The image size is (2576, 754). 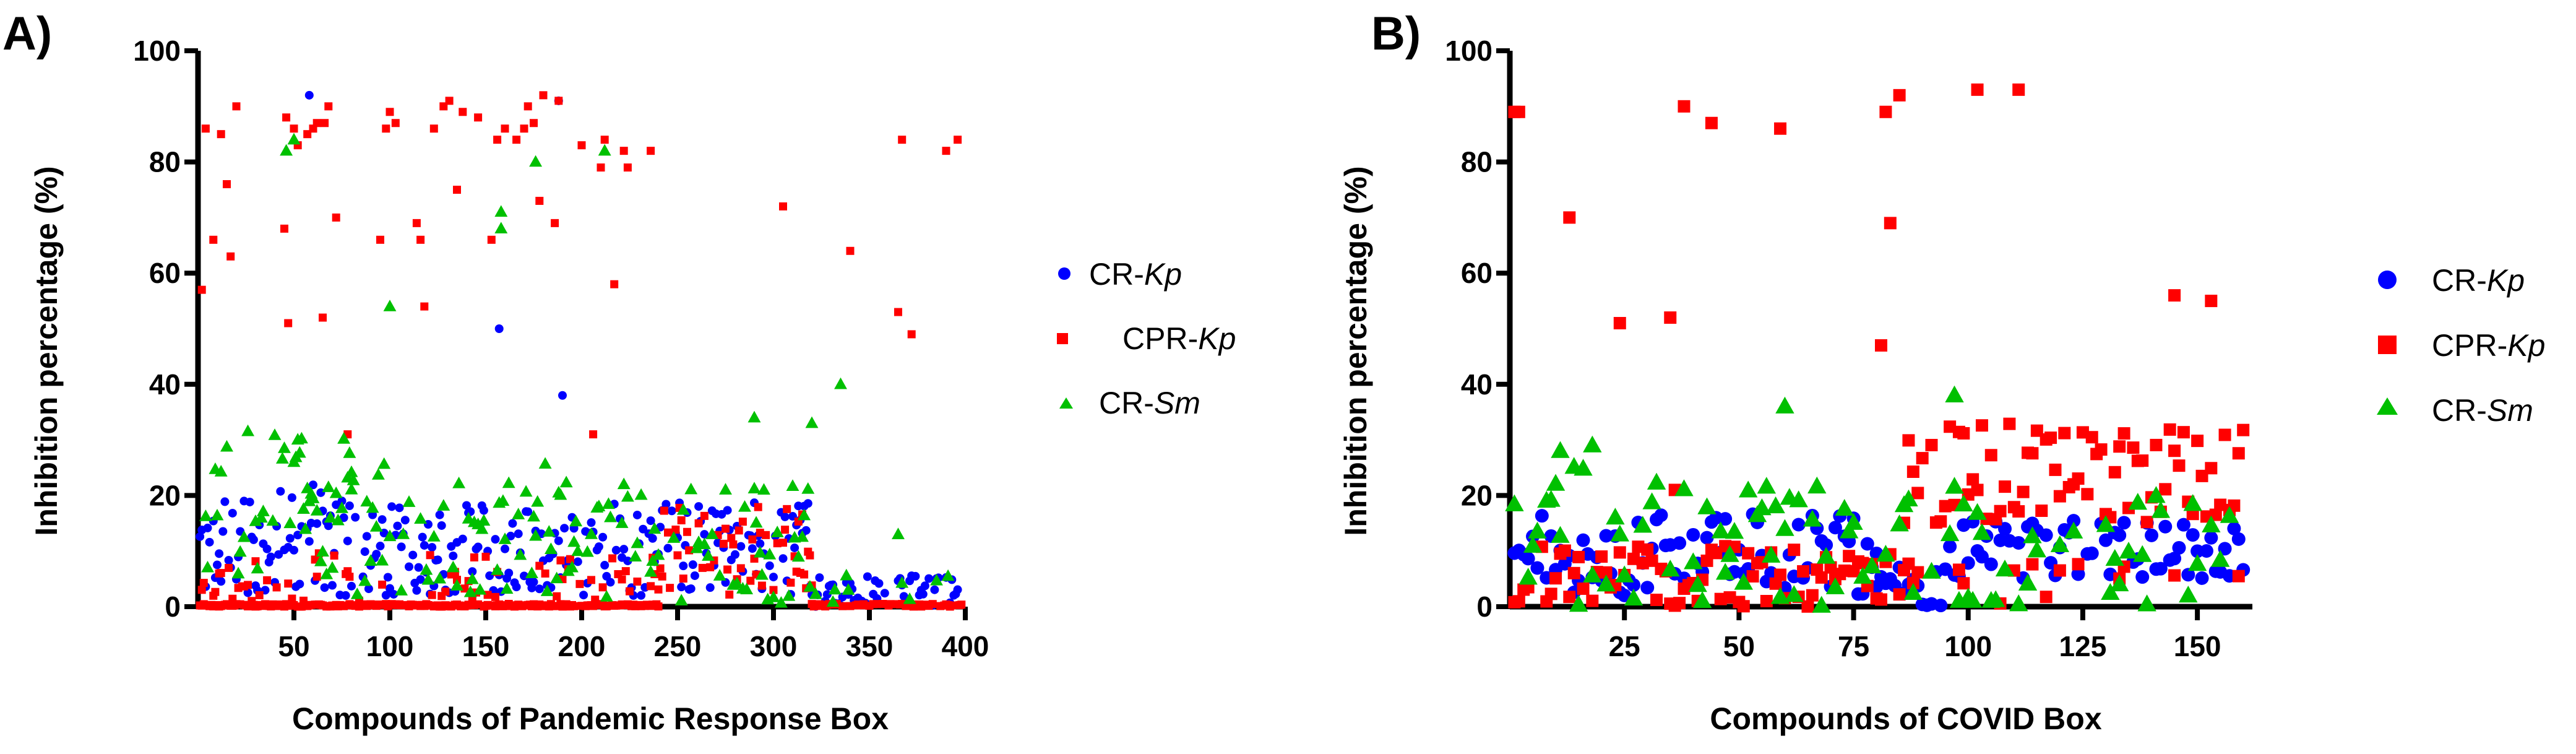 I want to click on legend-marker-triangle-a, so click(x=1066, y=403).